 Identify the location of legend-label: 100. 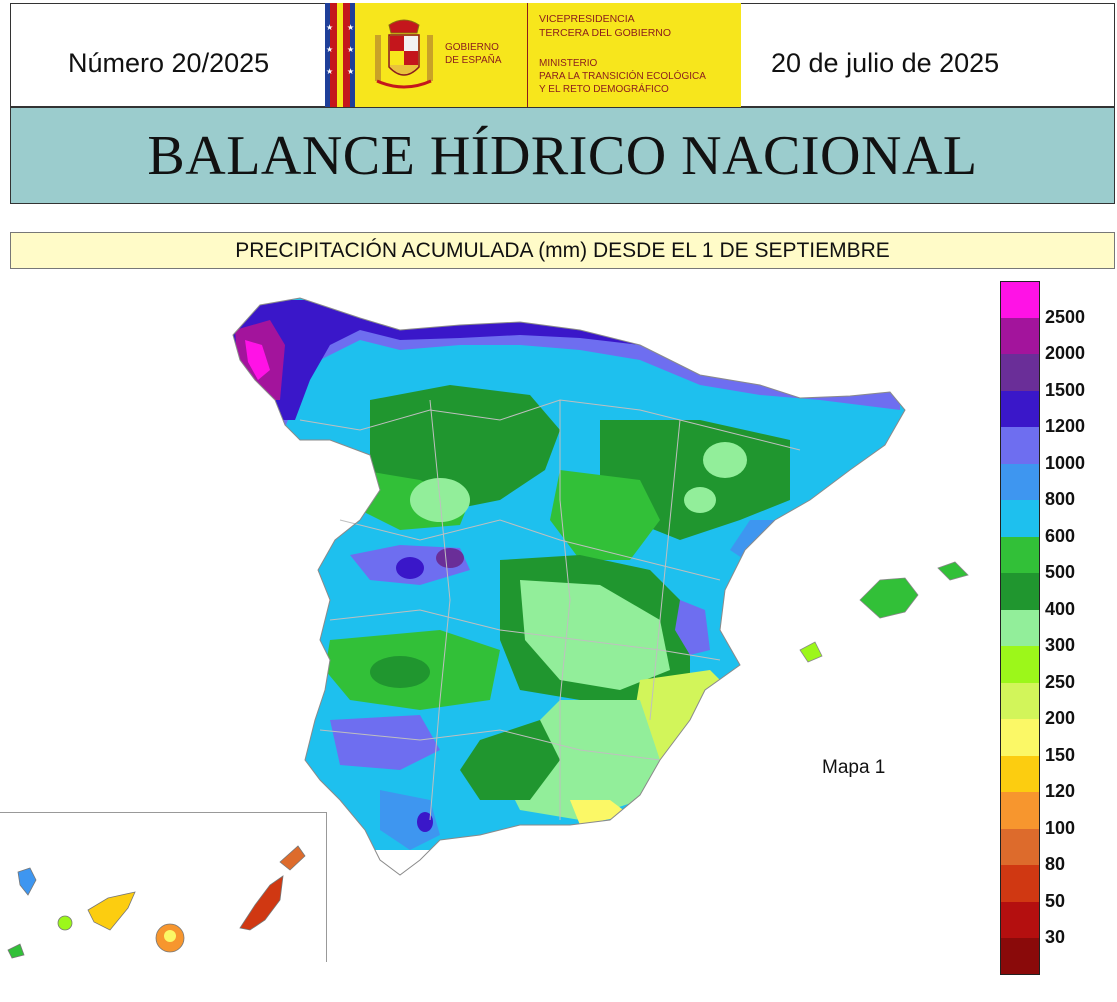
(1060, 827).